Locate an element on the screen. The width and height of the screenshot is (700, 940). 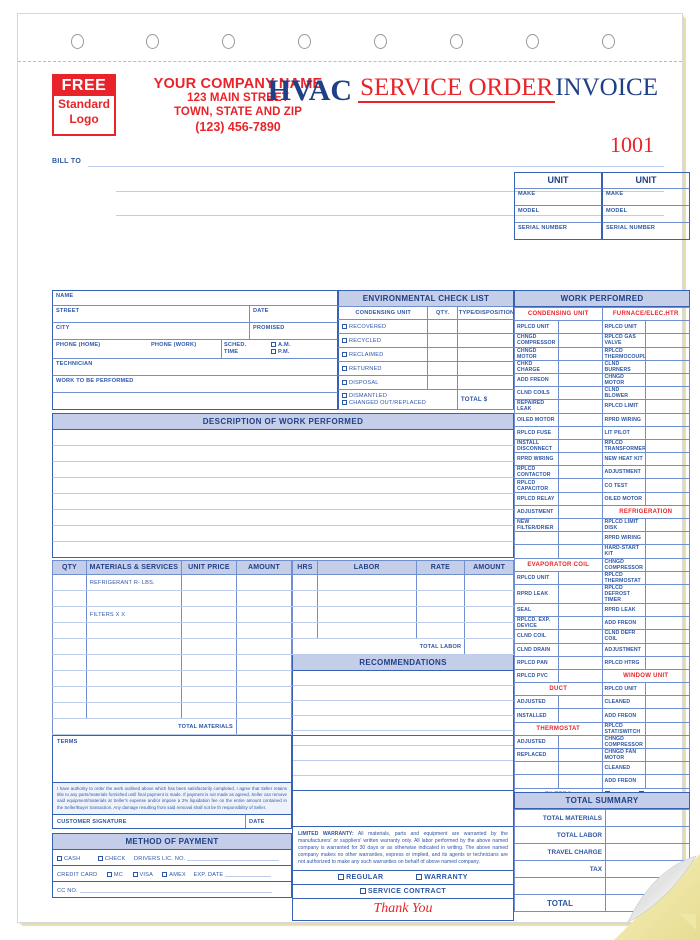
total-materials-row-value is located at coordinates (647, 818).